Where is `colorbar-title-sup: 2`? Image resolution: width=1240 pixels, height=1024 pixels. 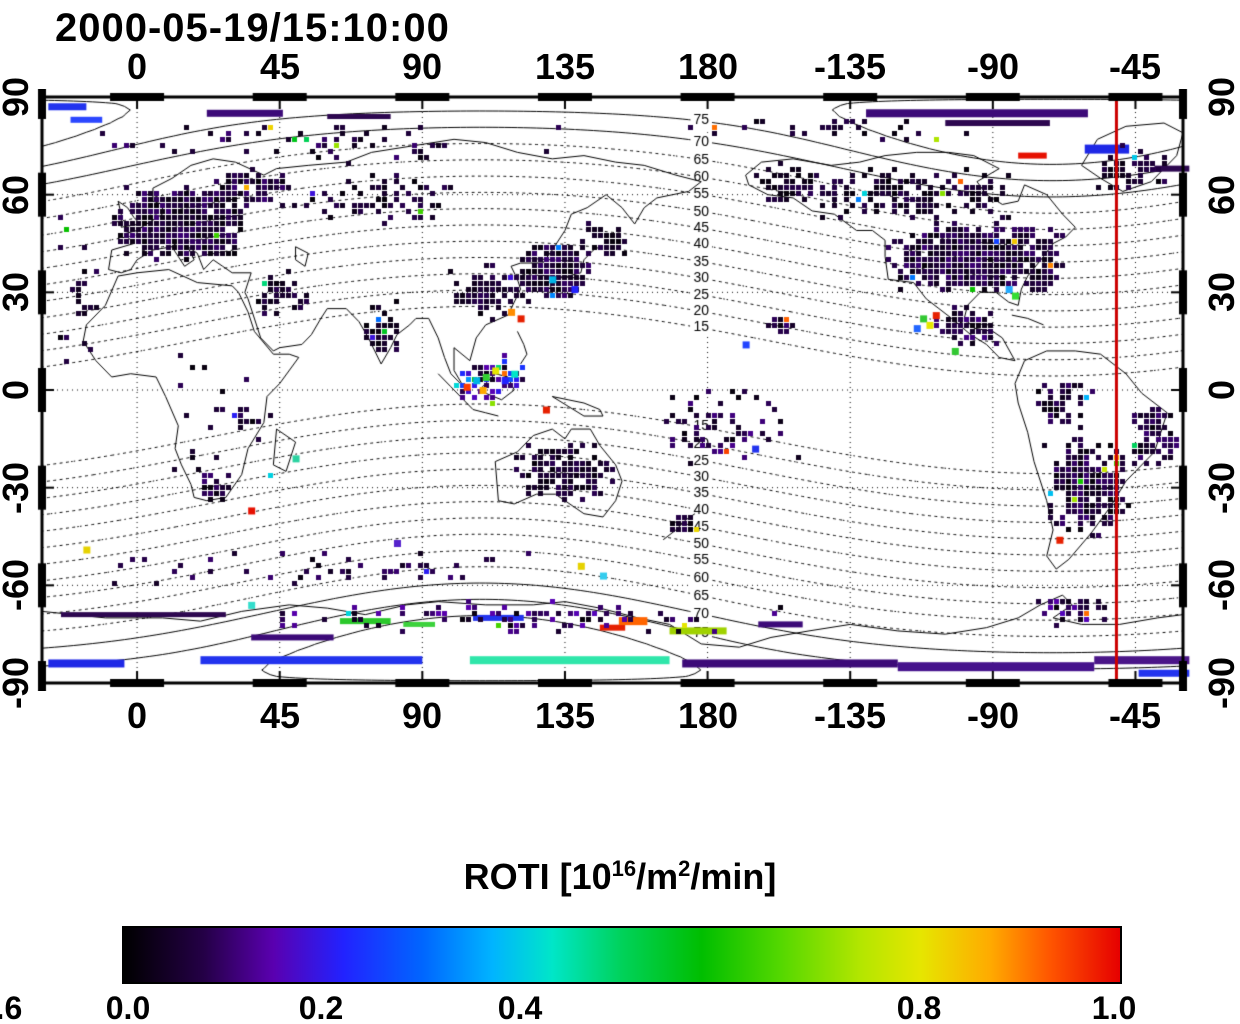 colorbar-title-sup: 2 is located at coordinates (684, 868).